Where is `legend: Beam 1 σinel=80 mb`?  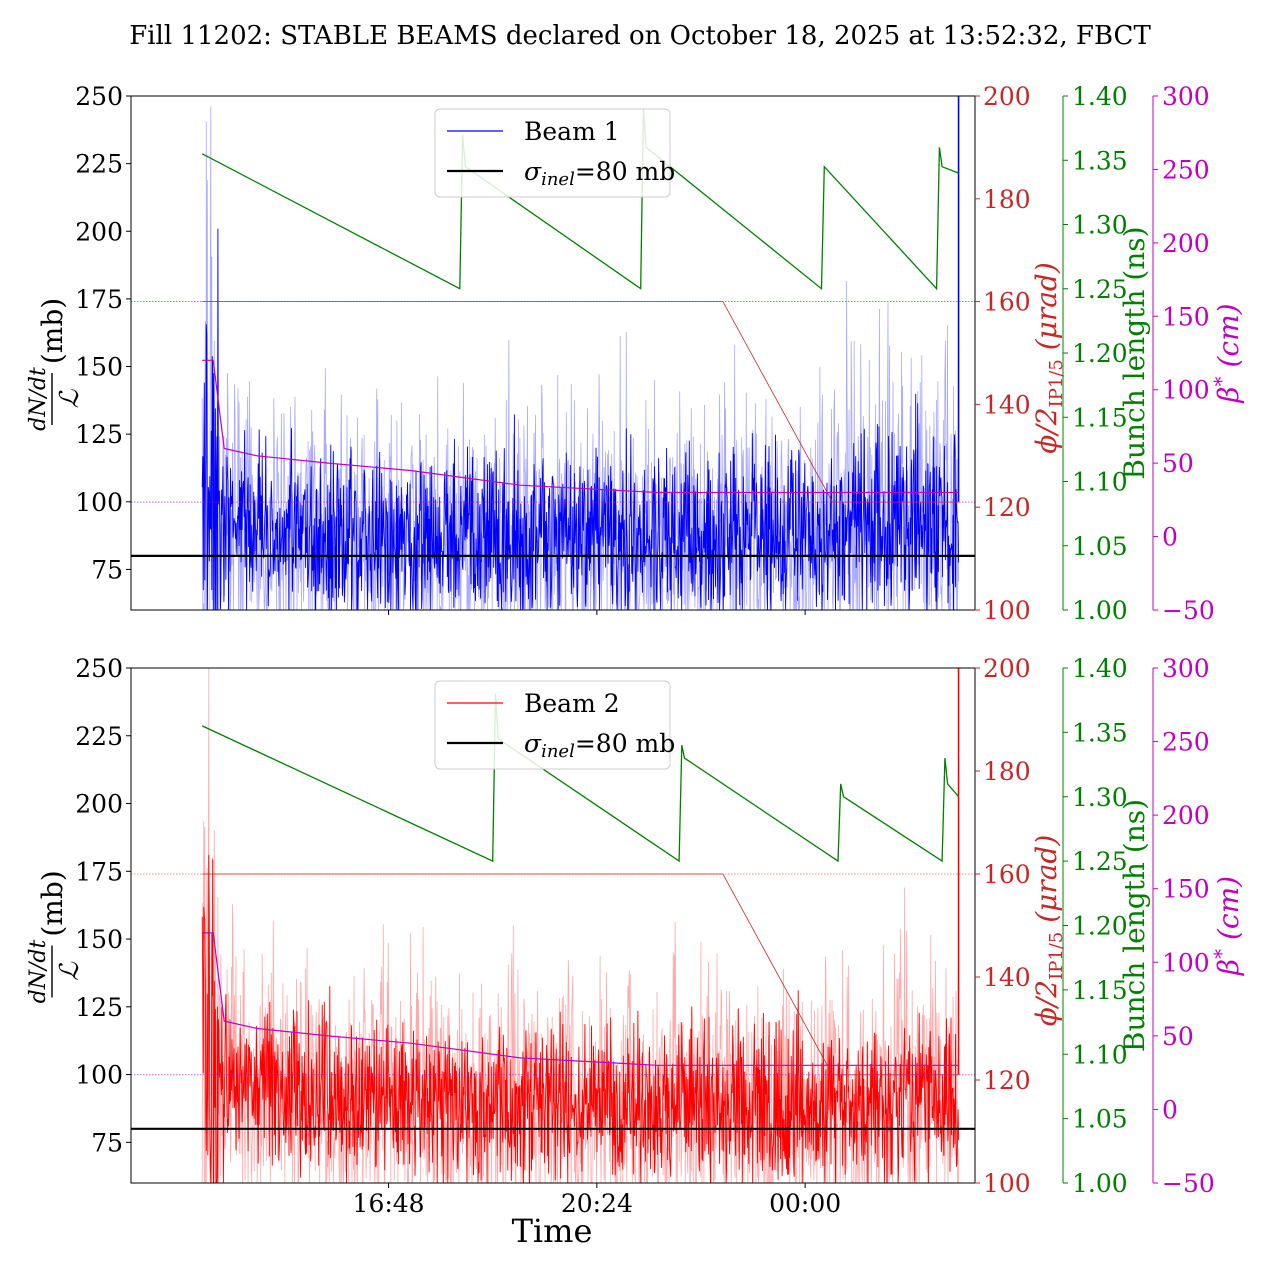
legend: Beam 1 σinel=80 mb is located at coordinates (554, 153).